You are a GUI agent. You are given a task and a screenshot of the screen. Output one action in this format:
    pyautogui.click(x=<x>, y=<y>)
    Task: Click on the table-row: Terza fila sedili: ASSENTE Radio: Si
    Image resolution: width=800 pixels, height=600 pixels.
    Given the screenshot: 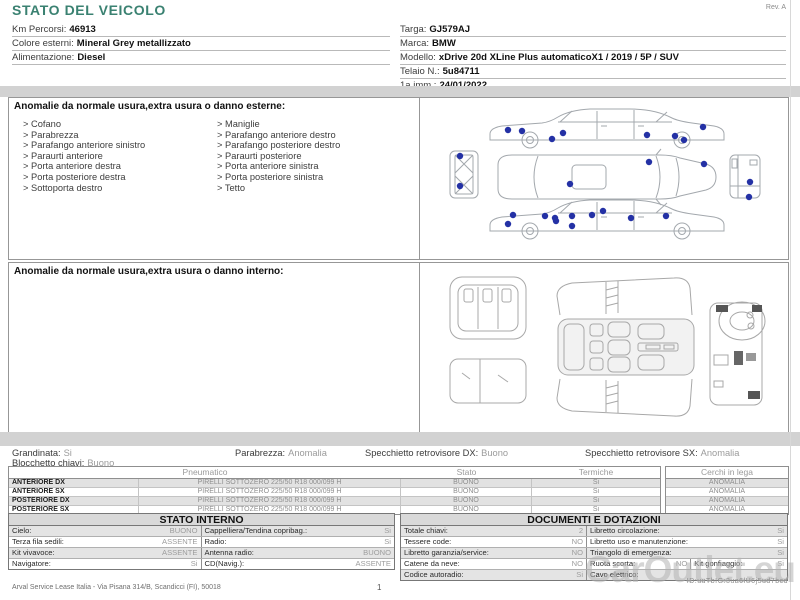 What is the action you would take?
    pyautogui.click(x=201, y=542)
    